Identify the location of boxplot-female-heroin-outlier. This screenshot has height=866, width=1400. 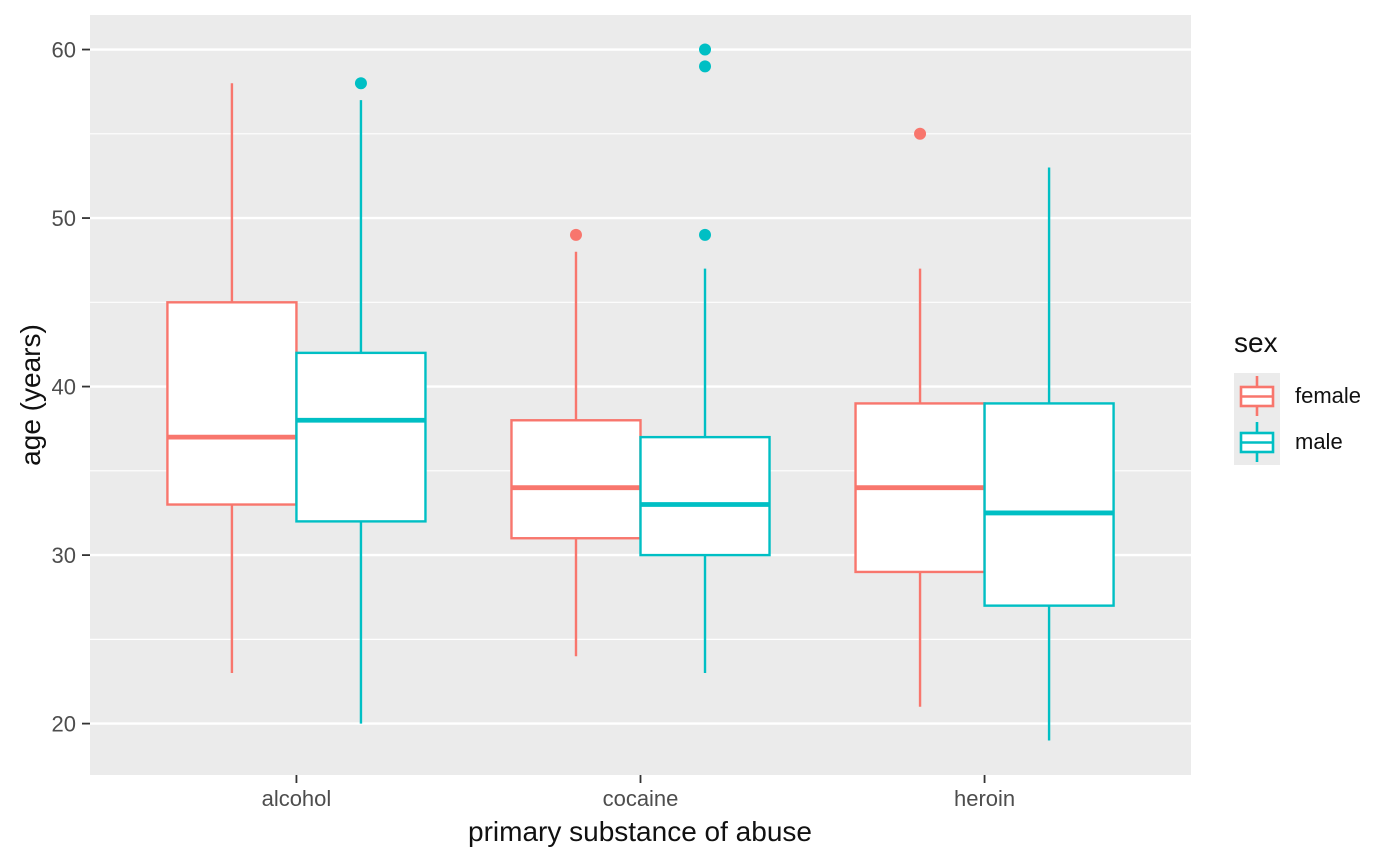
(920, 133).